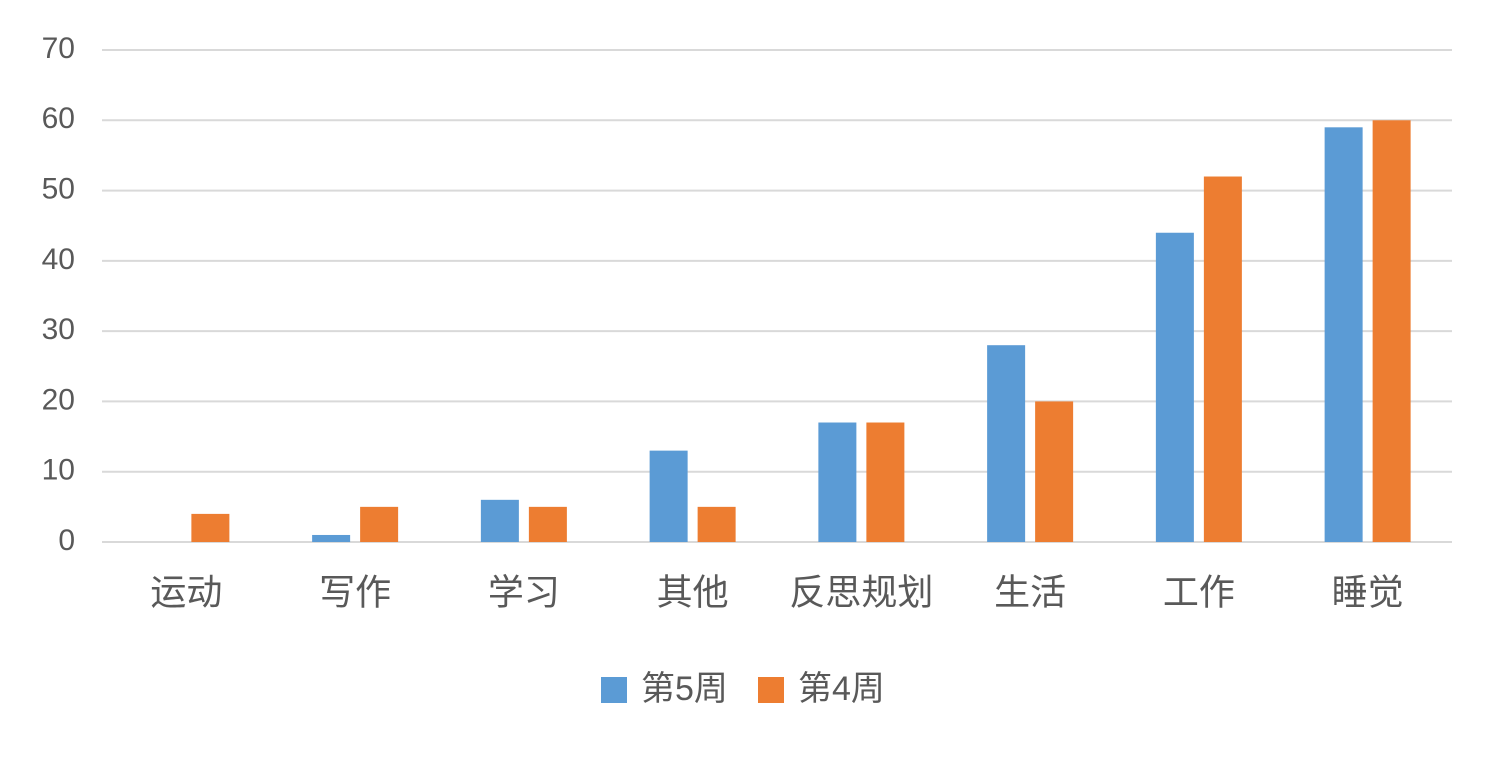 Image resolution: width=1504 pixels, height=758 pixels. What do you see at coordinates (58, 470) in the screenshot?
I see `y-tick-label: 10` at bounding box center [58, 470].